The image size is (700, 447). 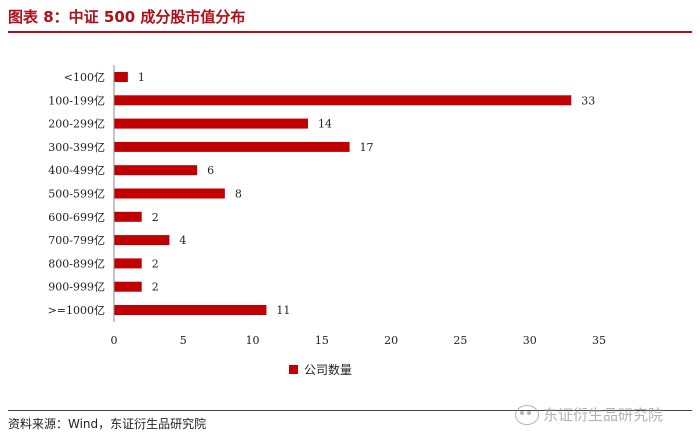 What do you see at coordinates (127, 17) in the screenshot?
I see `chart-title: 图表 8：中证 500 成分股市值分布` at bounding box center [127, 17].